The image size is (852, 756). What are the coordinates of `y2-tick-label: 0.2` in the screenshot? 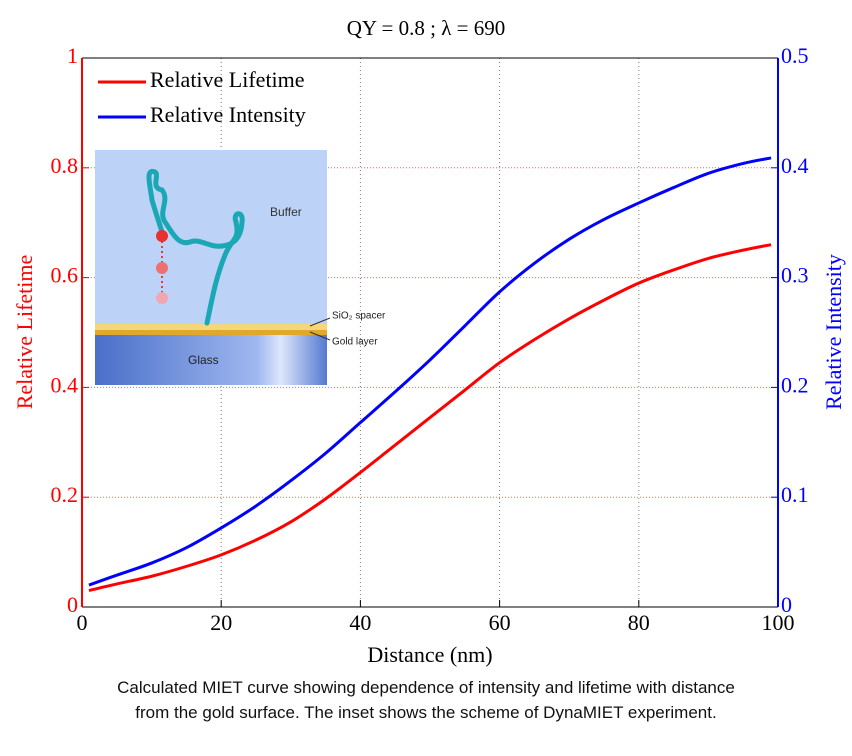 It's located at (795, 384).